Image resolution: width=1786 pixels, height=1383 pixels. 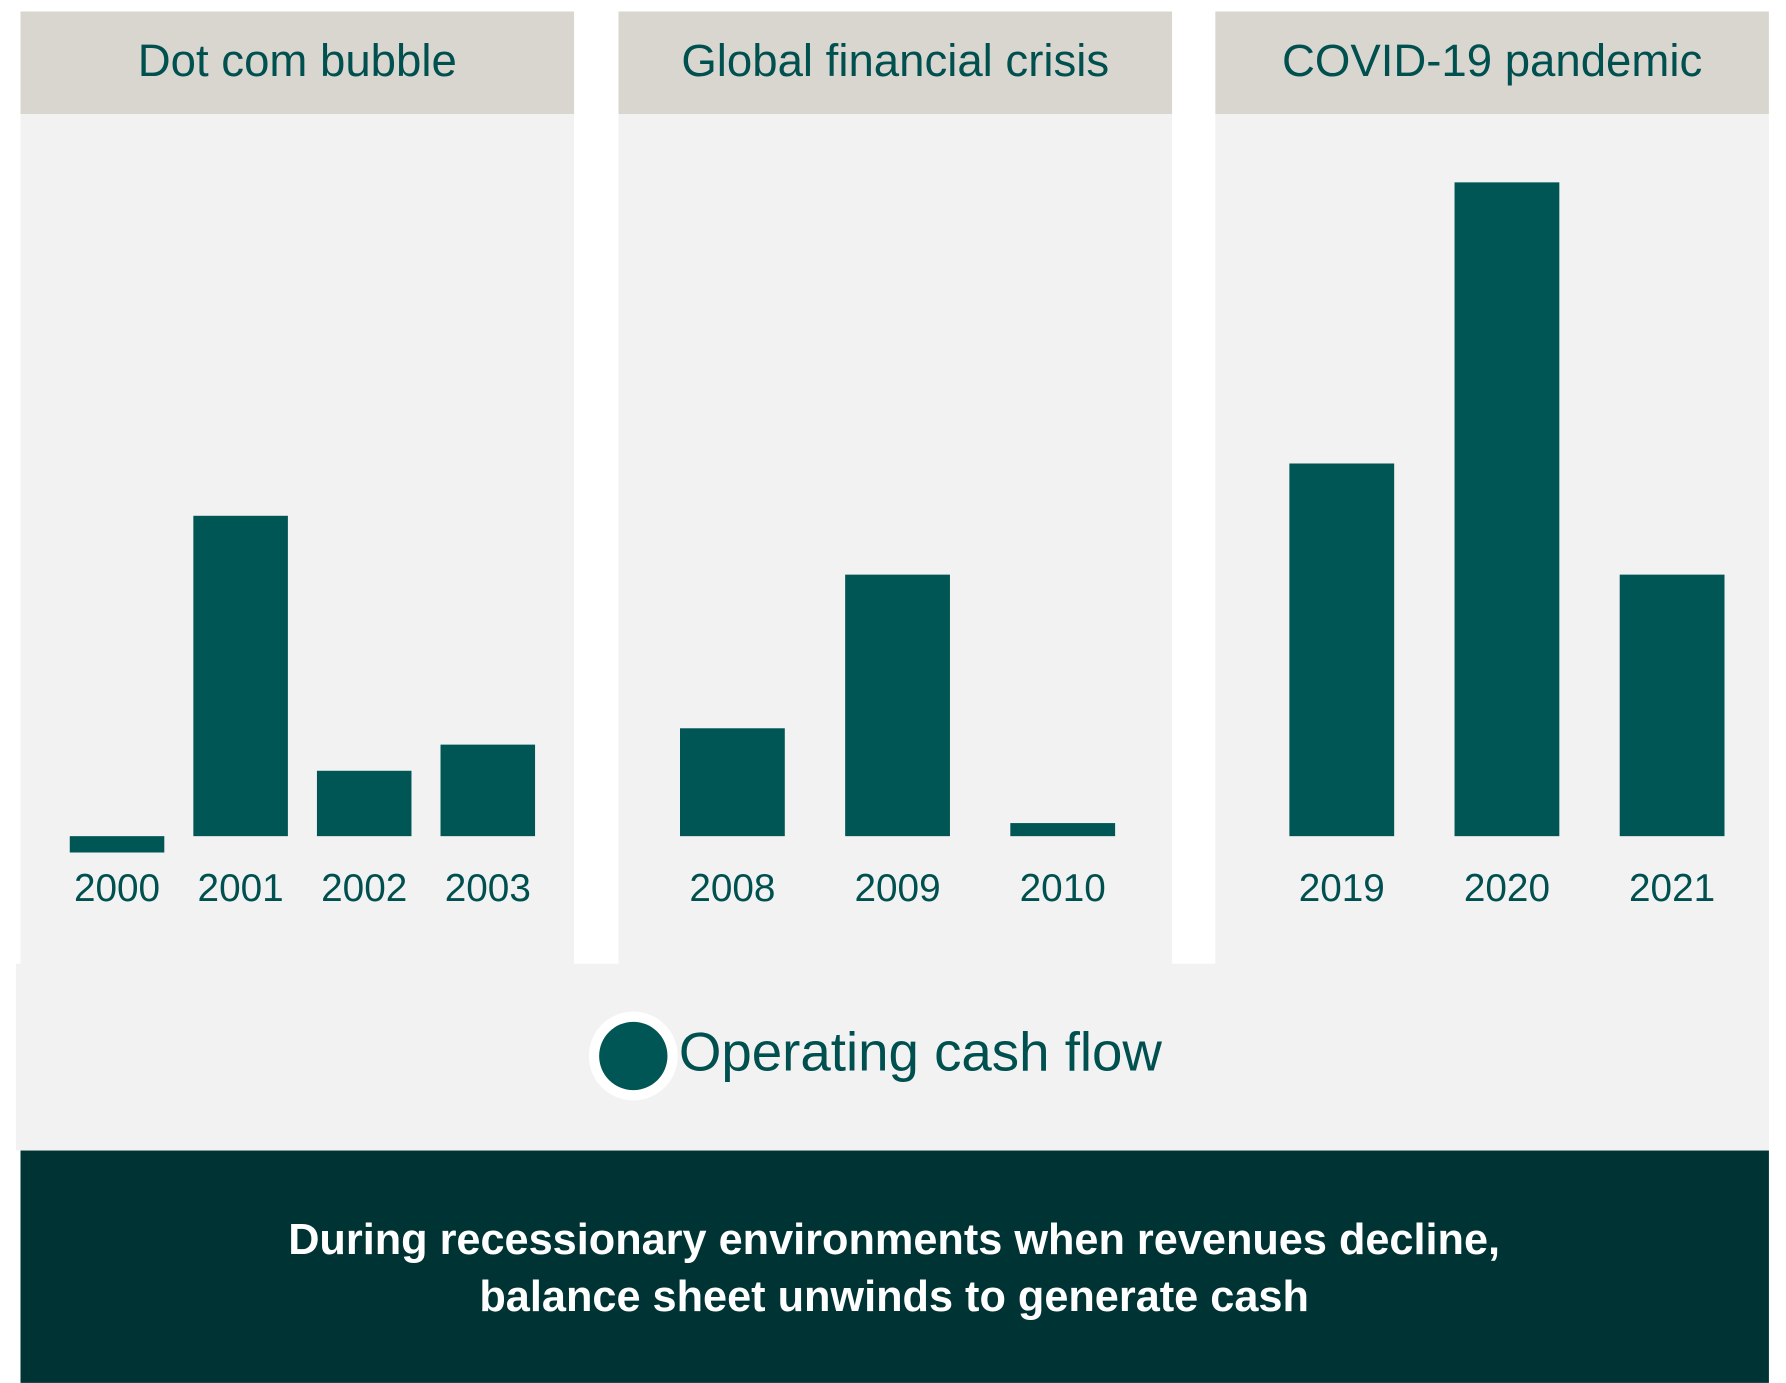 I want to click on panel-title: Dot com bubble, so click(x=297, y=60).